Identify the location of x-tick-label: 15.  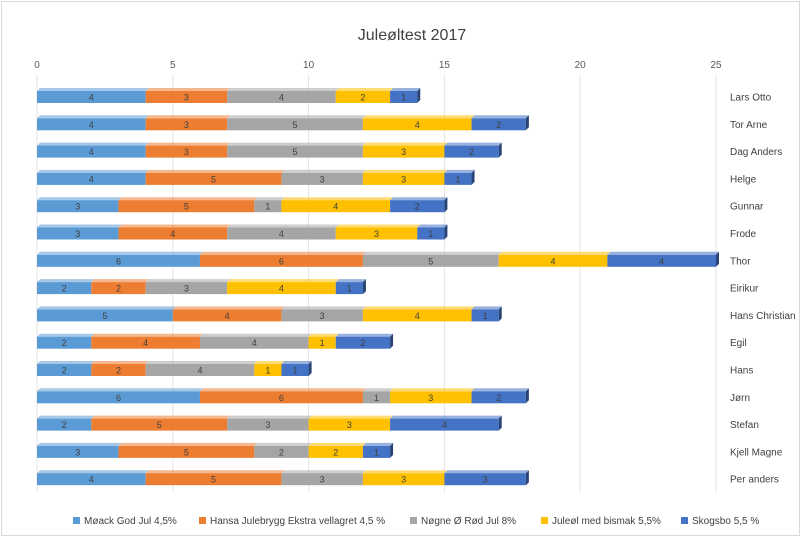
(445, 65).